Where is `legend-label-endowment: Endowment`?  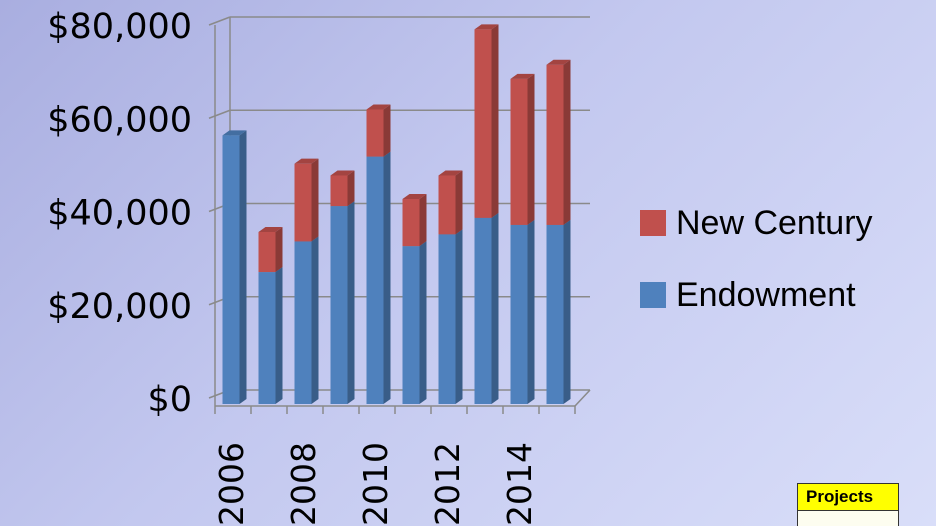
legend-label-endowment: Endowment is located at coordinates (766, 294).